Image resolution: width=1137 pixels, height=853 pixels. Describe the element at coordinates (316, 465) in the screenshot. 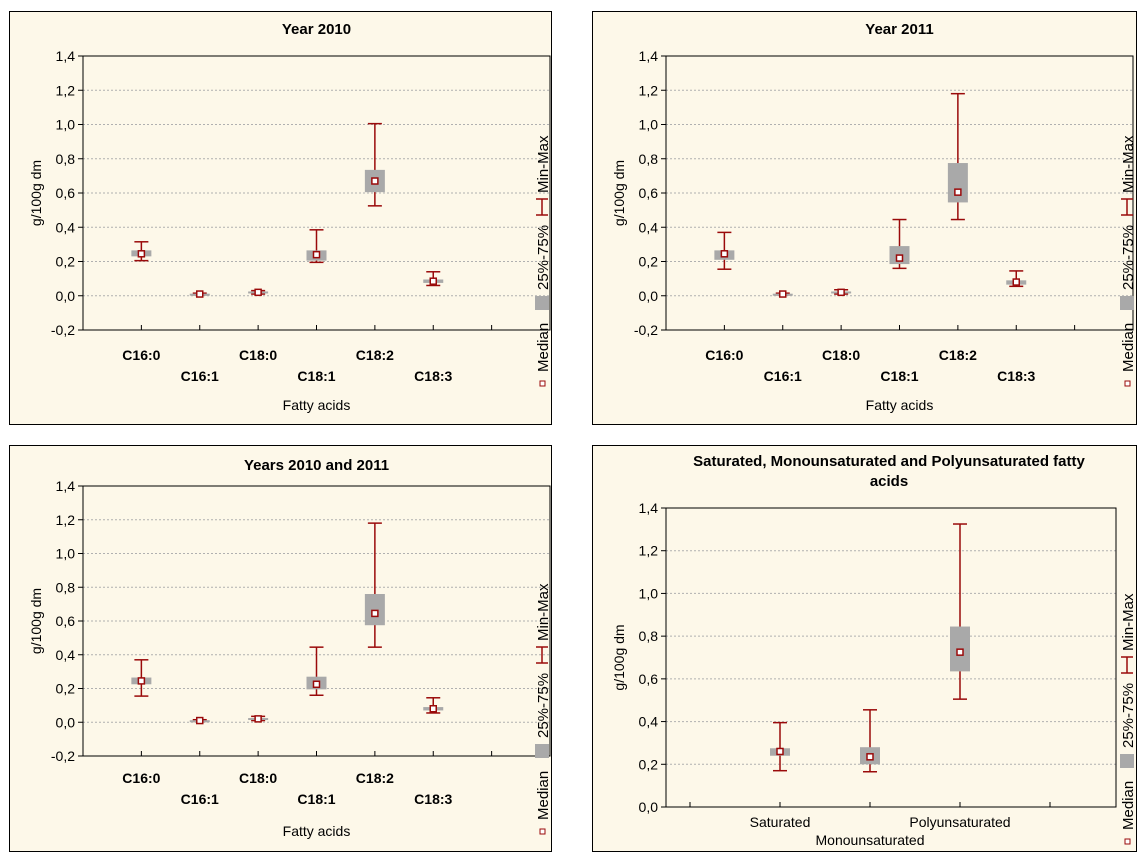

I see `chart-title: Years 2010 and 2011` at that location.